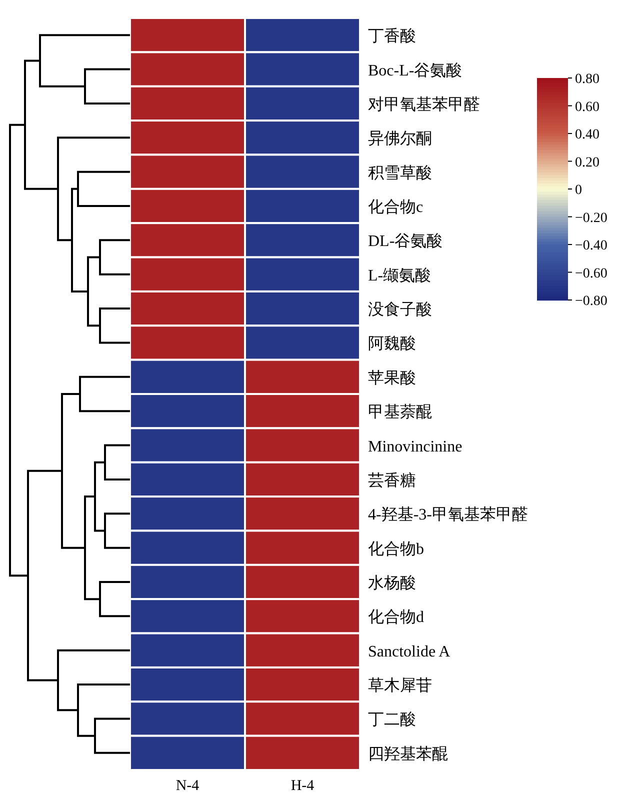 This screenshot has height=793, width=625. What do you see at coordinates (591, 246) in the screenshot?
I see `color-bar-label: −0.40` at bounding box center [591, 246].